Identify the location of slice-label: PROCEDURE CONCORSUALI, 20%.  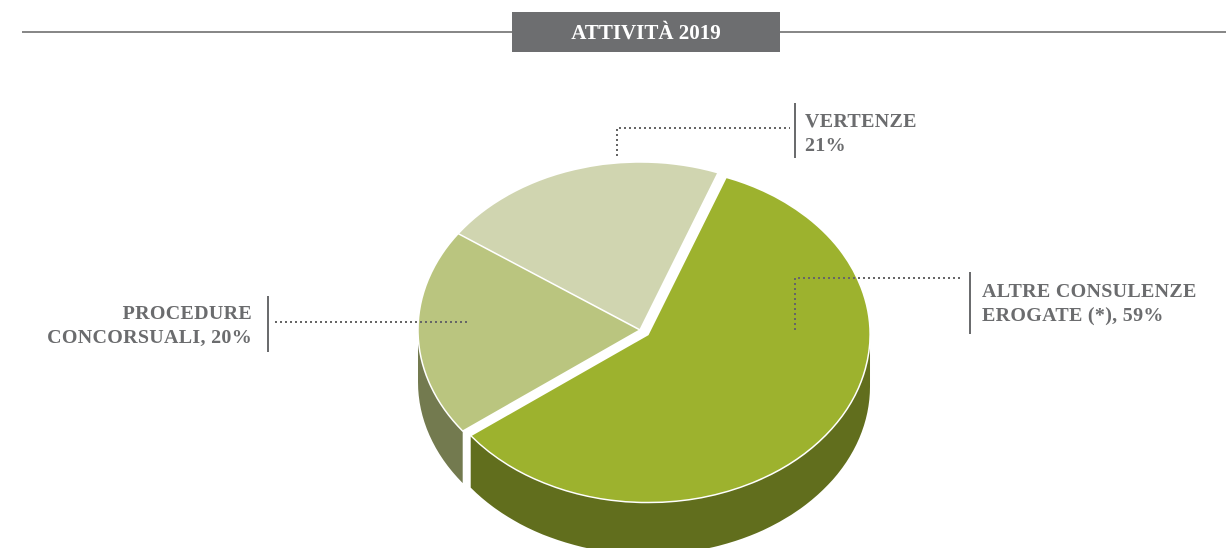
(130, 325).